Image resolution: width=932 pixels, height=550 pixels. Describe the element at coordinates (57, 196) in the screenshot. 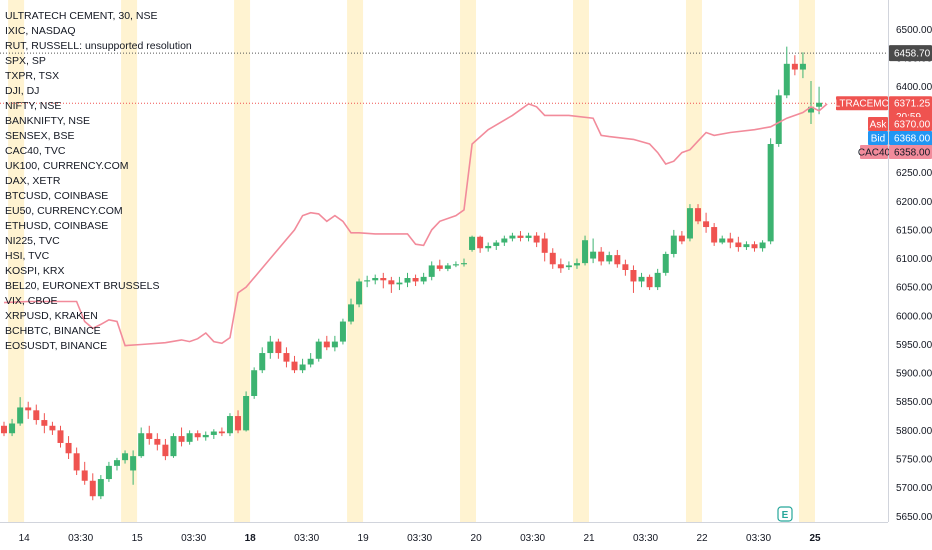

I see `legend-item: BTCUSD, COINBASE` at that location.